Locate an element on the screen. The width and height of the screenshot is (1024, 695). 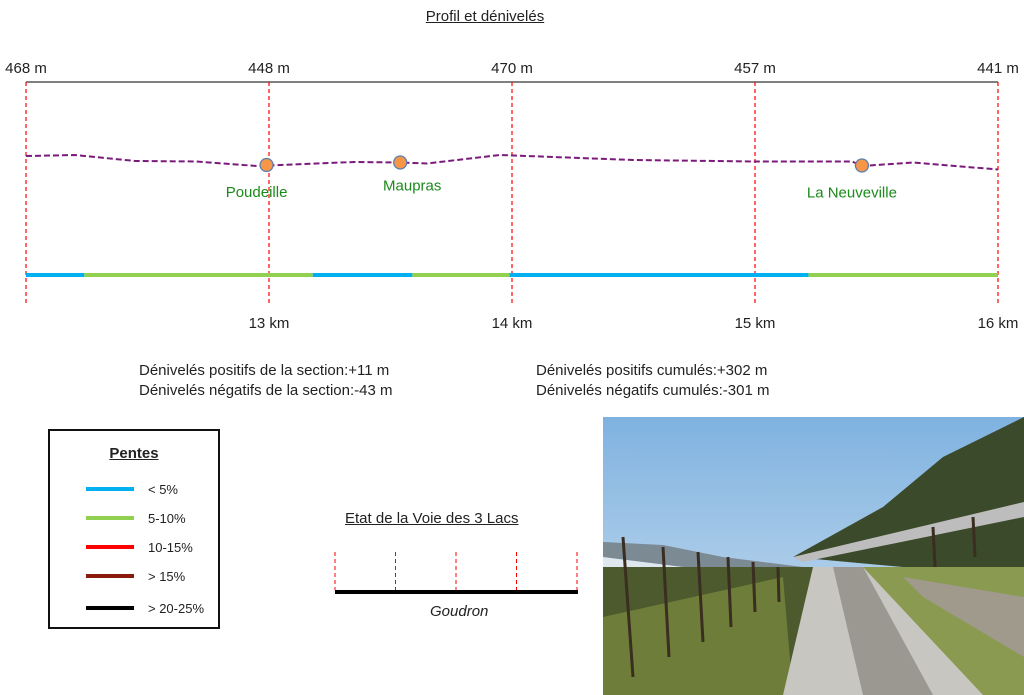
chart-title: Profil et dénivelés is located at coordinates (485, 16).